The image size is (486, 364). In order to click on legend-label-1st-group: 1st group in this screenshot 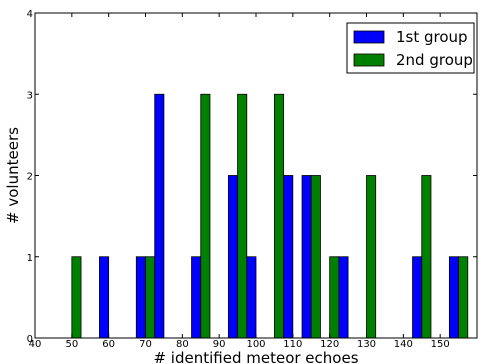, I will do `click(432, 37)`.